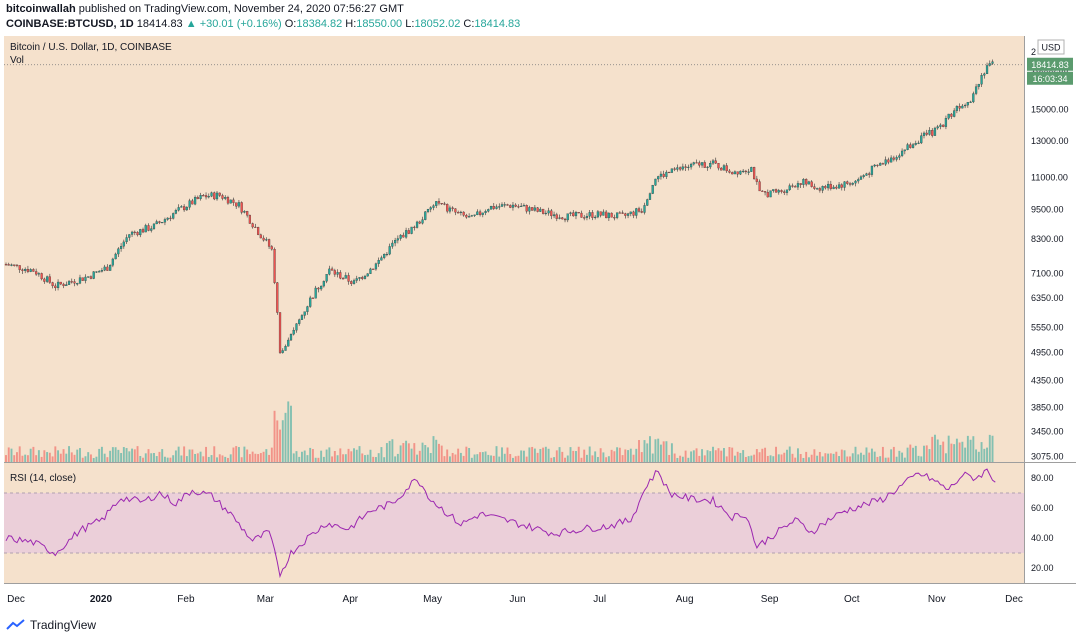 Image resolution: width=1080 pixels, height=640 pixels. Describe the element at coordinates (1042, 538) in the screenshot. I see `rsi-tick-label: 40.00` at that location.